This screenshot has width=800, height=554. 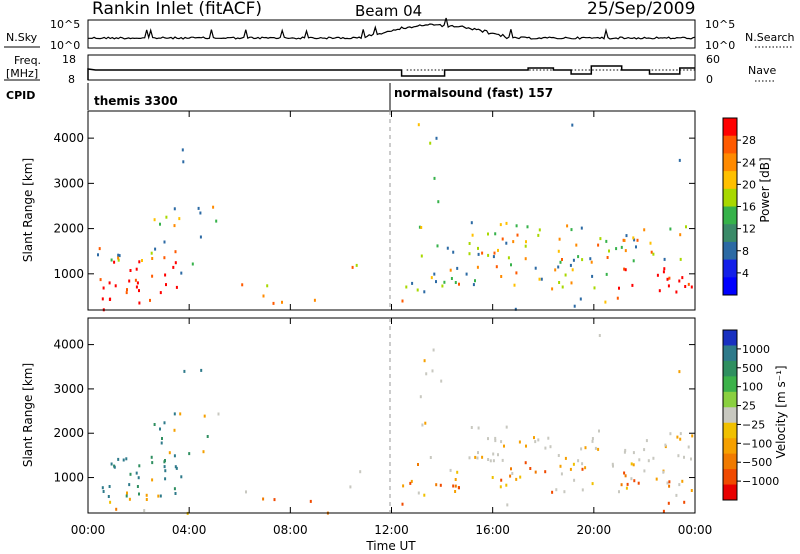 I want to click on x-tick-label: 04:00, so click(x=189, y=530).